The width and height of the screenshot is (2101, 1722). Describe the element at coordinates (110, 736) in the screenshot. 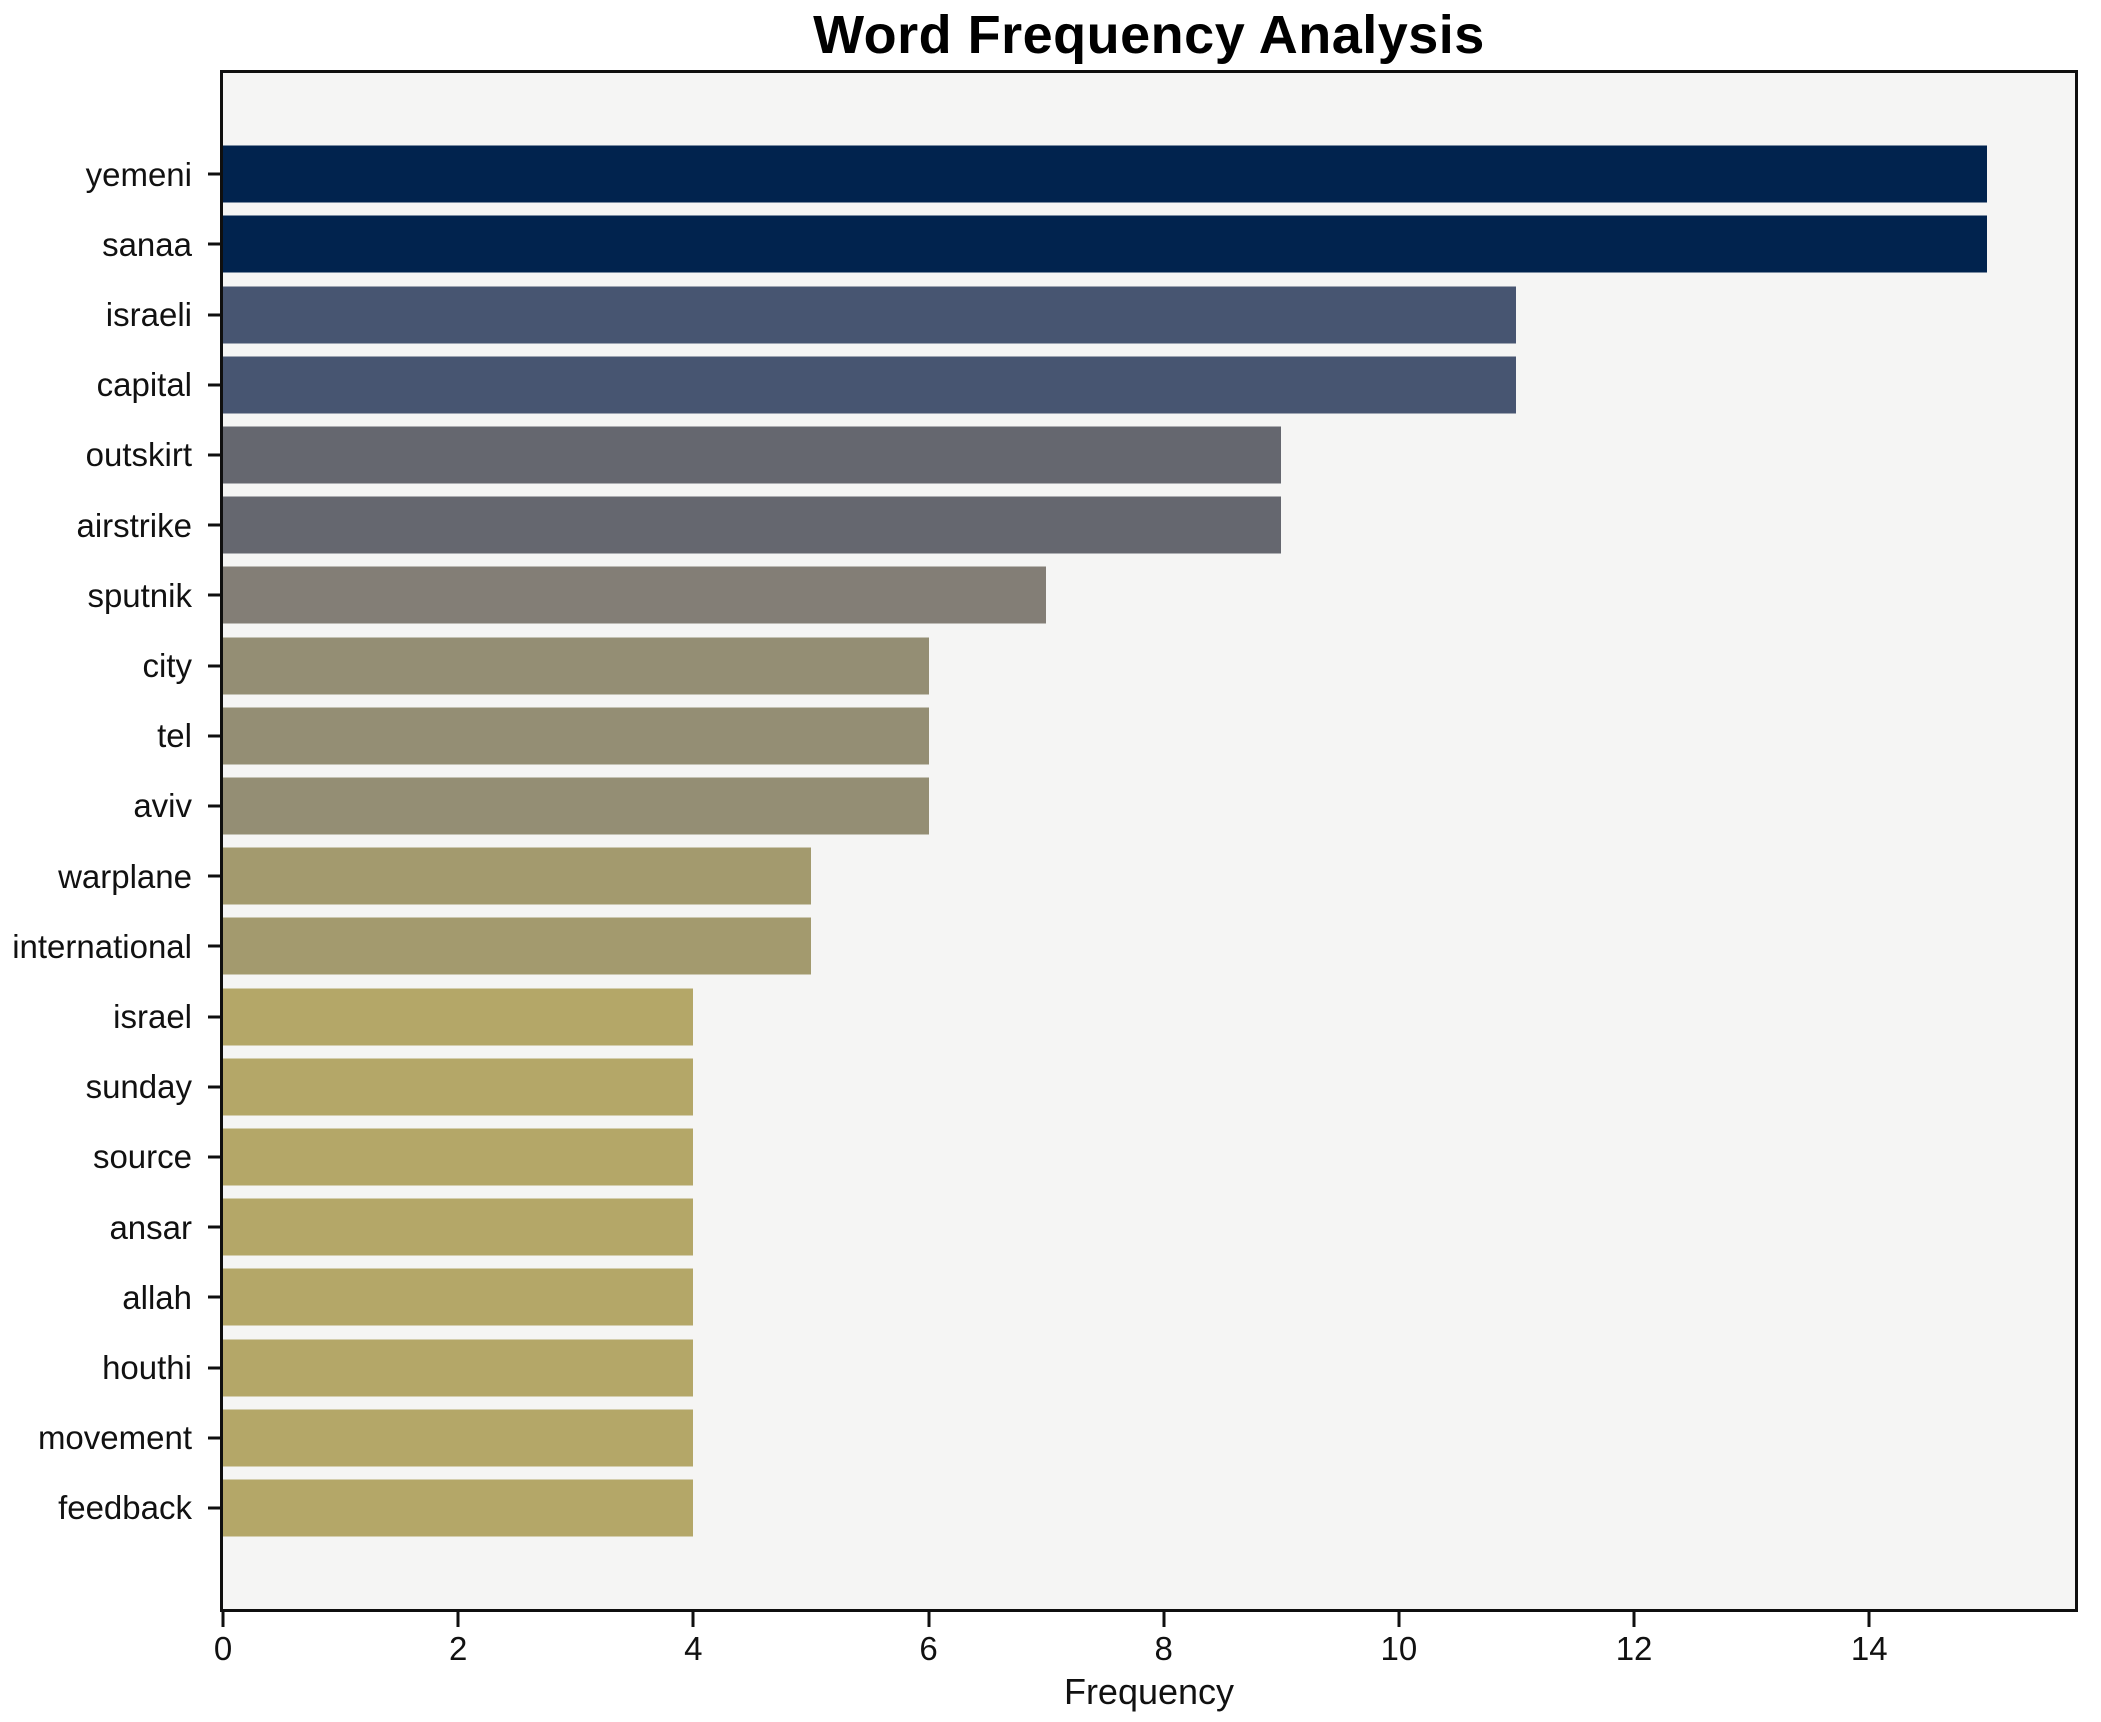

I see `y-row: tel` at that location.